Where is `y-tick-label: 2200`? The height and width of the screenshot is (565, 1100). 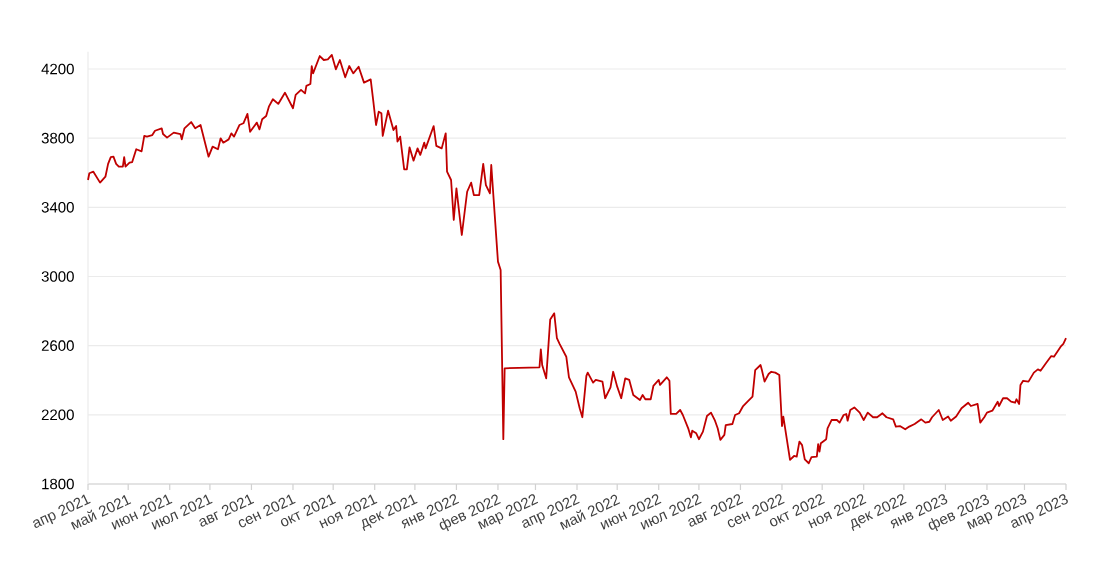
y-tick-label: 2200 is located at coordinates (57, 415).